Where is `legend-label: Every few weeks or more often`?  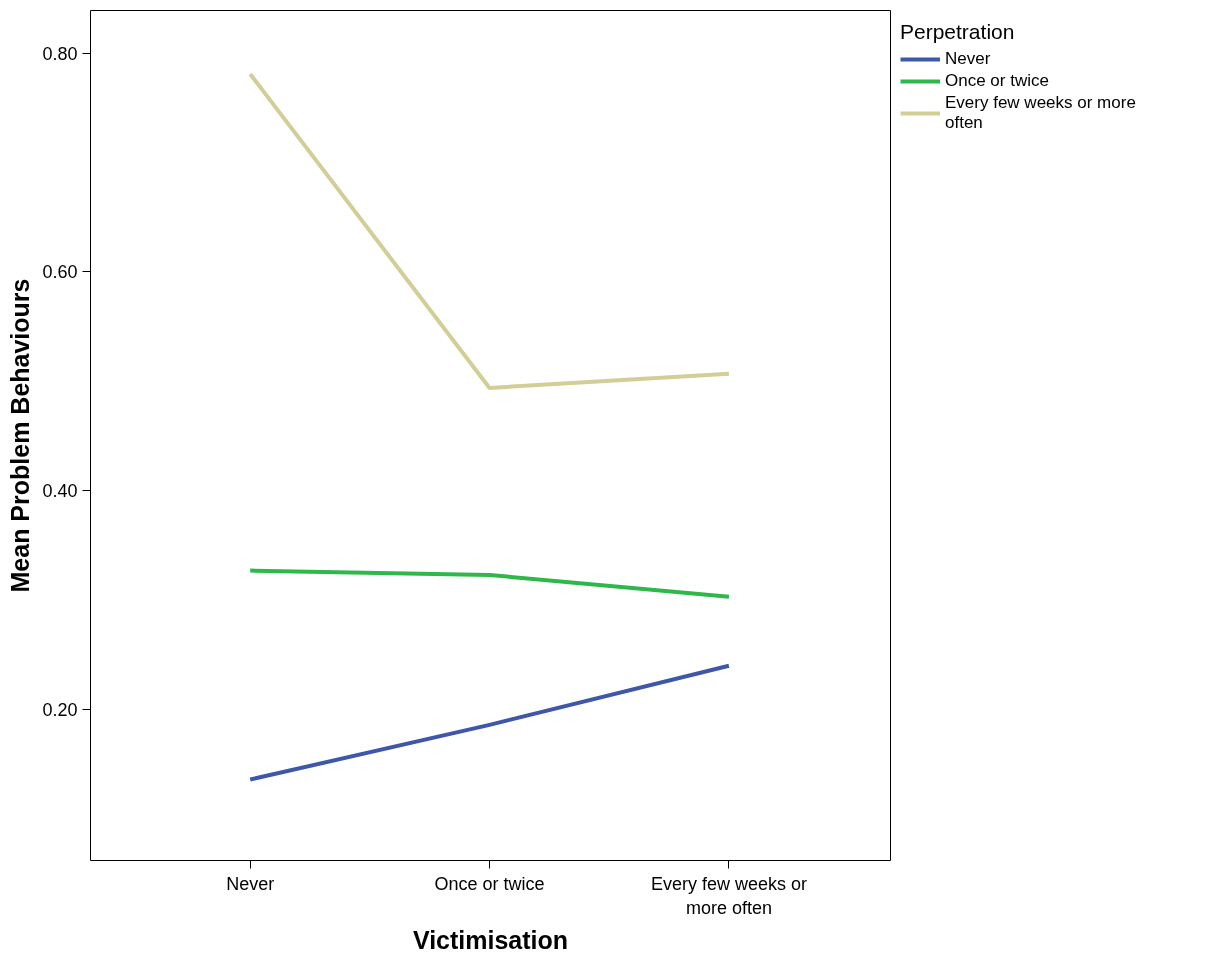
legend-label: Every few weeks or more often is located at coordinates (1040, 113).